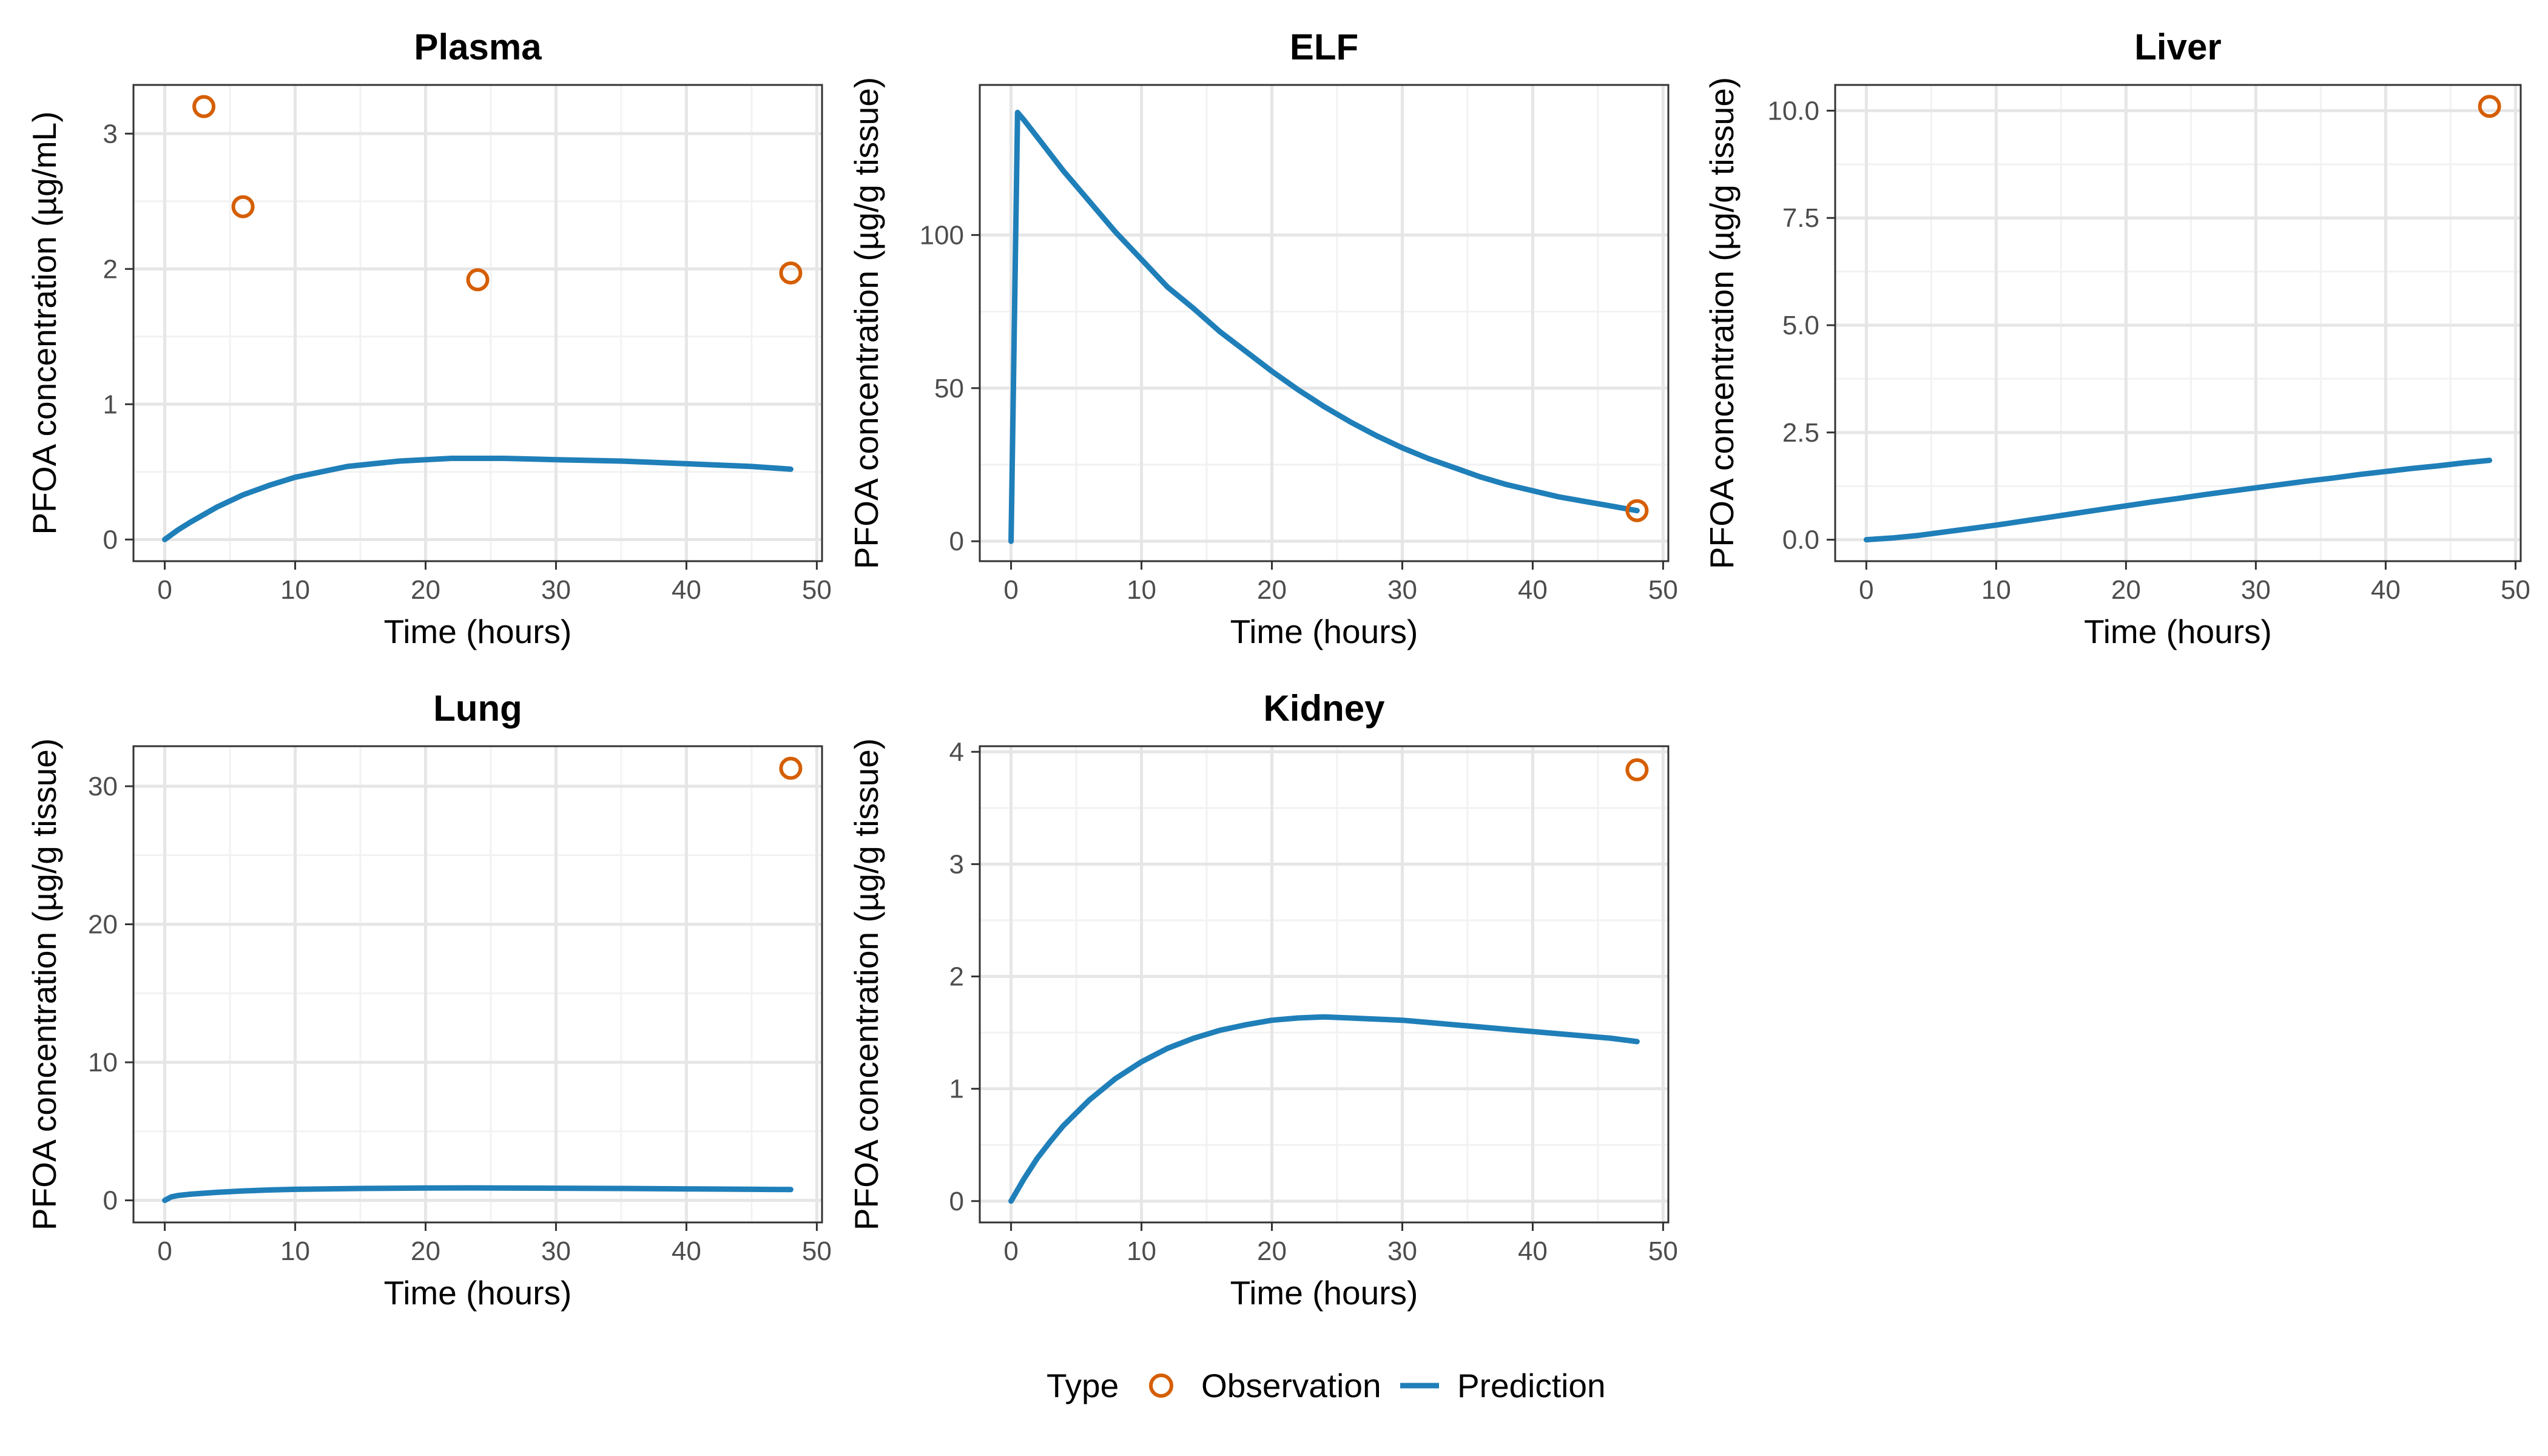 This screenshot has height=1456, width=2548. I want to click on panel-title: Lung, so click(477, 708).